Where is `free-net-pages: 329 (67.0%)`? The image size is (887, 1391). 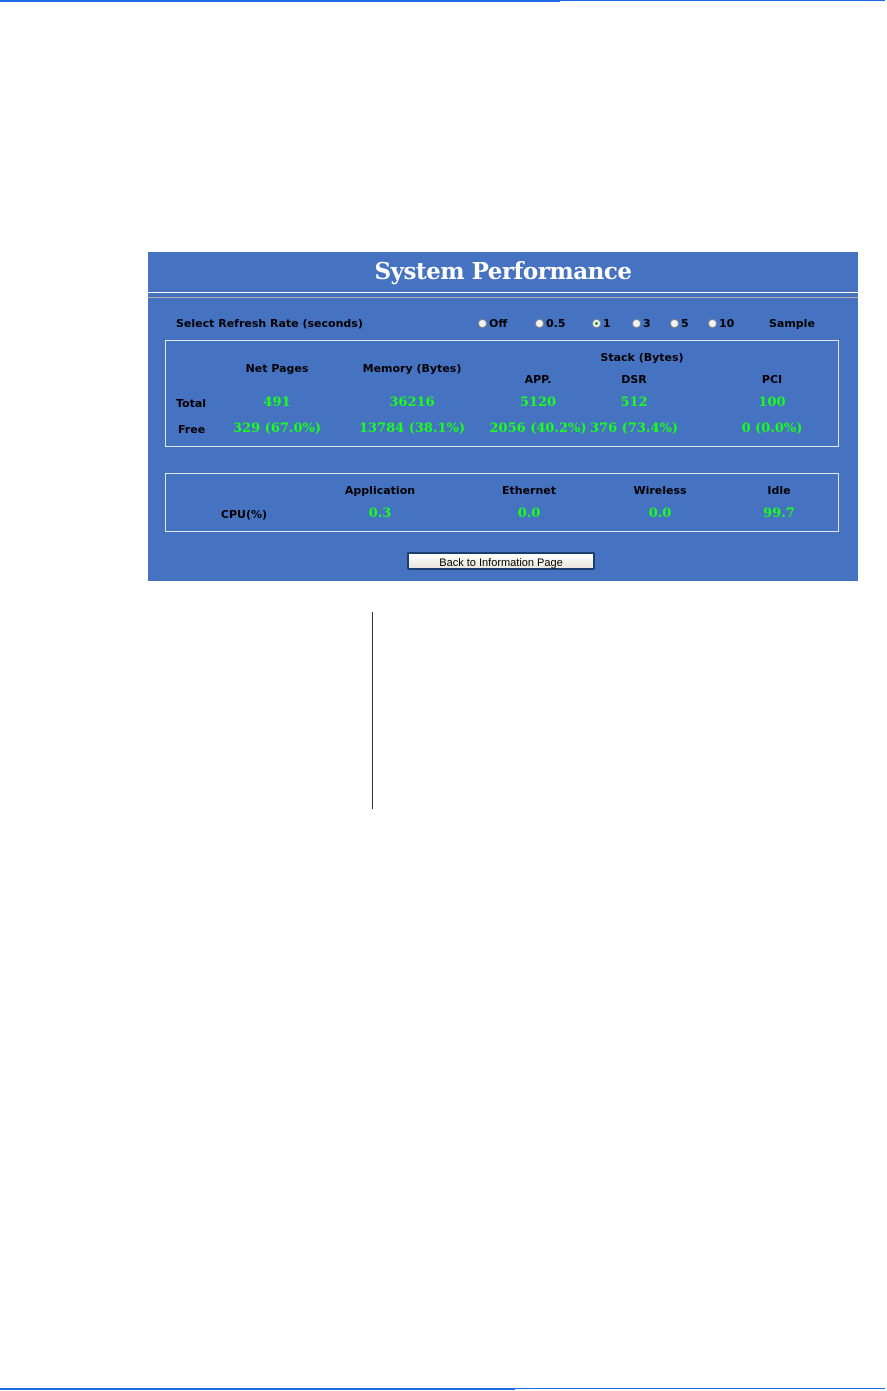
free-net-pages: 329 (67.0%) is located at coordinates (277, 428).